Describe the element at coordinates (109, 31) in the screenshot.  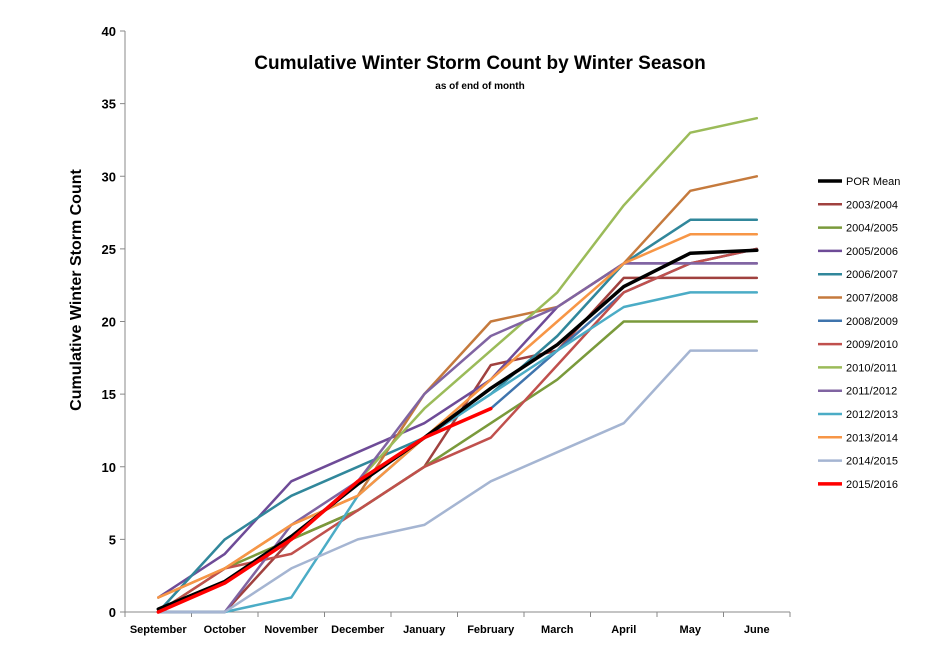
I see `y-tick-label: 40` at that location.